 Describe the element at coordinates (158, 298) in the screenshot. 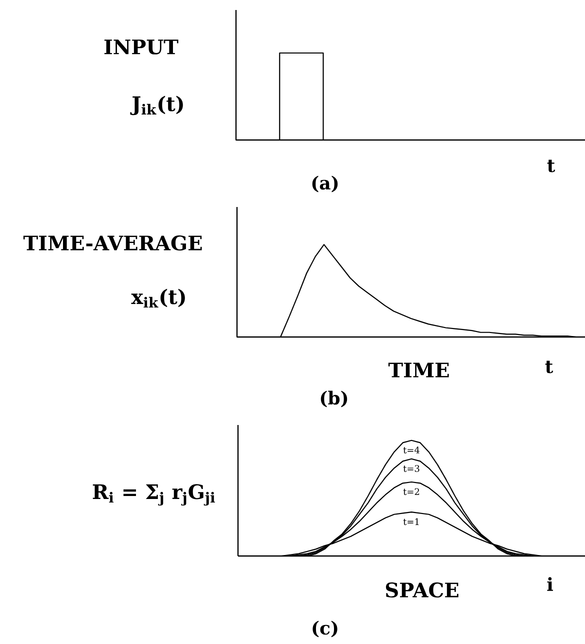

I see `y-axis-title: x$_{ik}$(t)` at that location.